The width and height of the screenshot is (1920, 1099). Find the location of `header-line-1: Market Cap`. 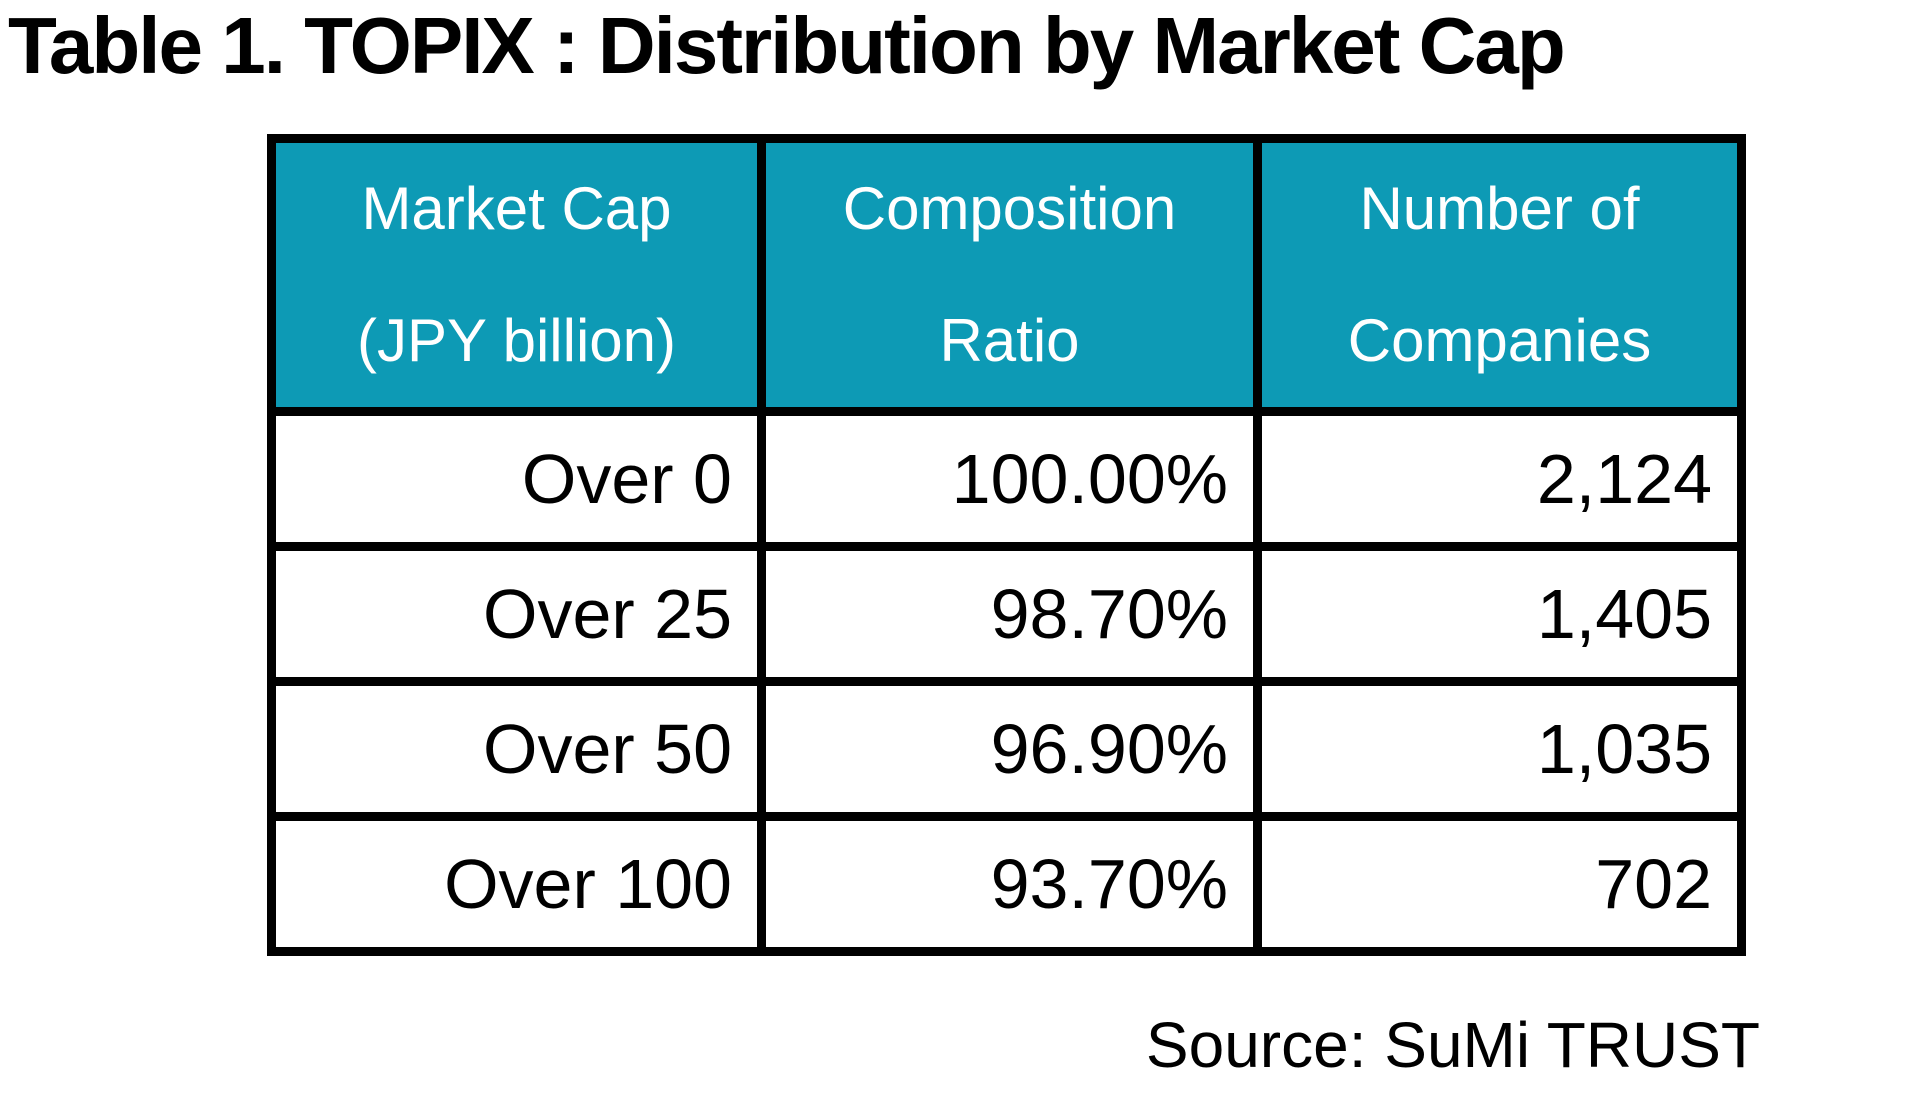

header-line-1: Market Cap is located at coordinates (516, 208).